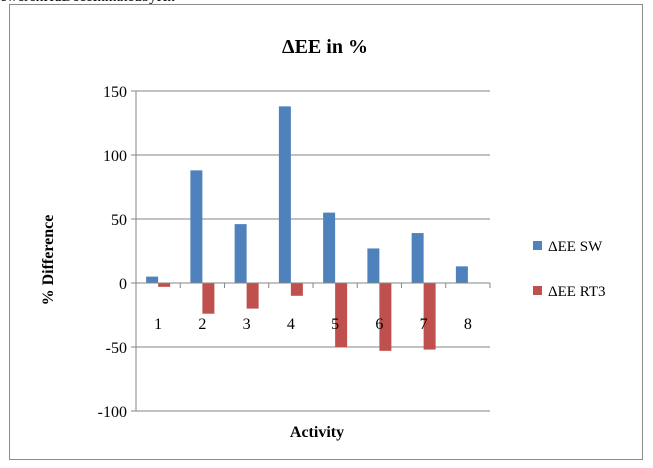 The width and height of the screenshot is (653, 468). Describe the element at coordinates (112, 252) in the screenshot. I see `y-tick-labels: 150 100 50 0 -50 -100` at that location.